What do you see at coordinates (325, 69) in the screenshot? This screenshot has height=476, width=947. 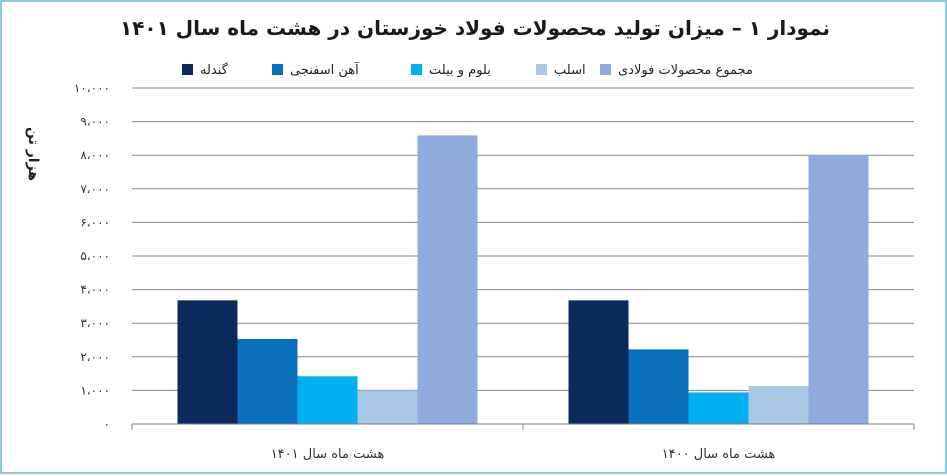 I see `legend-label: آهن اسفنجی` at bounding box center [325, 69].